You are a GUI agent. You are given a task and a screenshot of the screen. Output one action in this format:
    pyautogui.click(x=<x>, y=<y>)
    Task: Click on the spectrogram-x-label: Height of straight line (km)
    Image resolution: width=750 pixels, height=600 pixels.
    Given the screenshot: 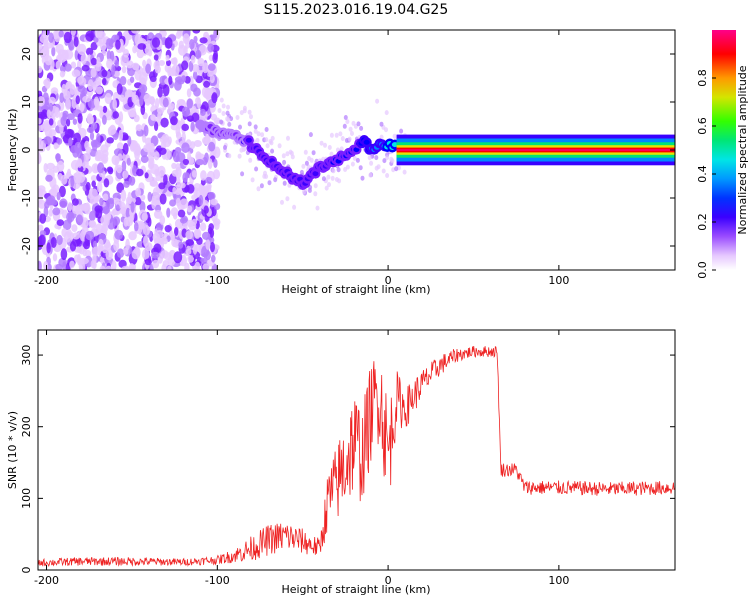 What is the action you would take?
    pyautogui.click(x=355, y=289)
    